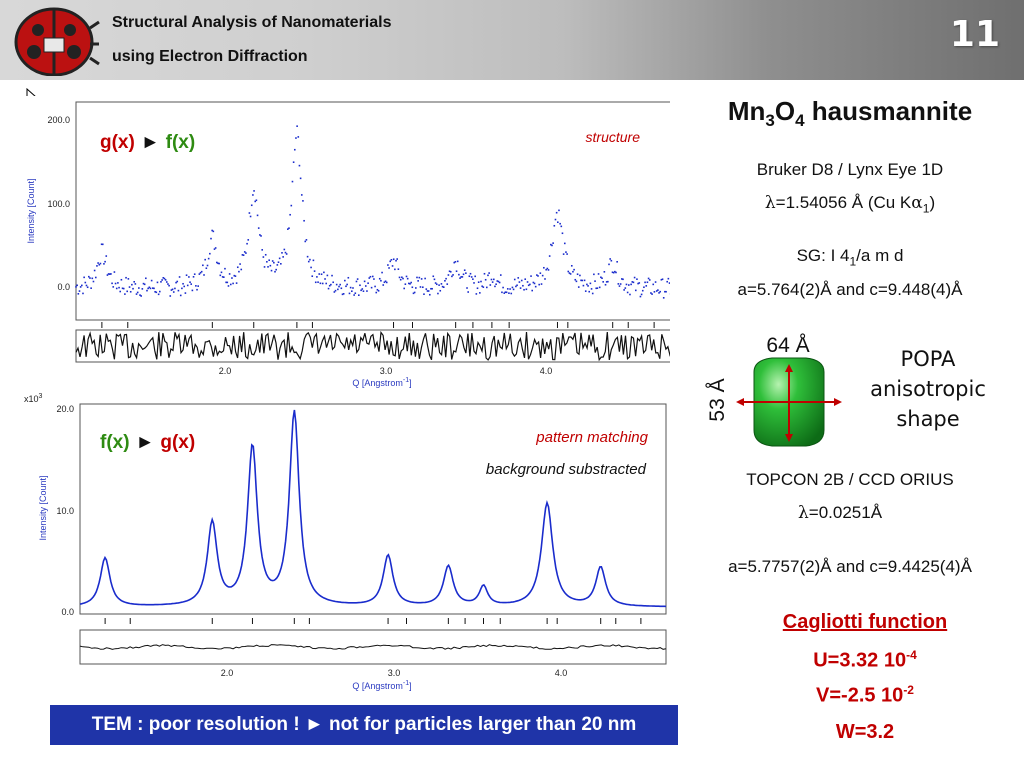 The height and width of the screenshot is (768, 1024). What do you see at coordinates (546, 371) in the screenshot?
I see `top-x-tick: 4.0` at bounding box center [546, 371].